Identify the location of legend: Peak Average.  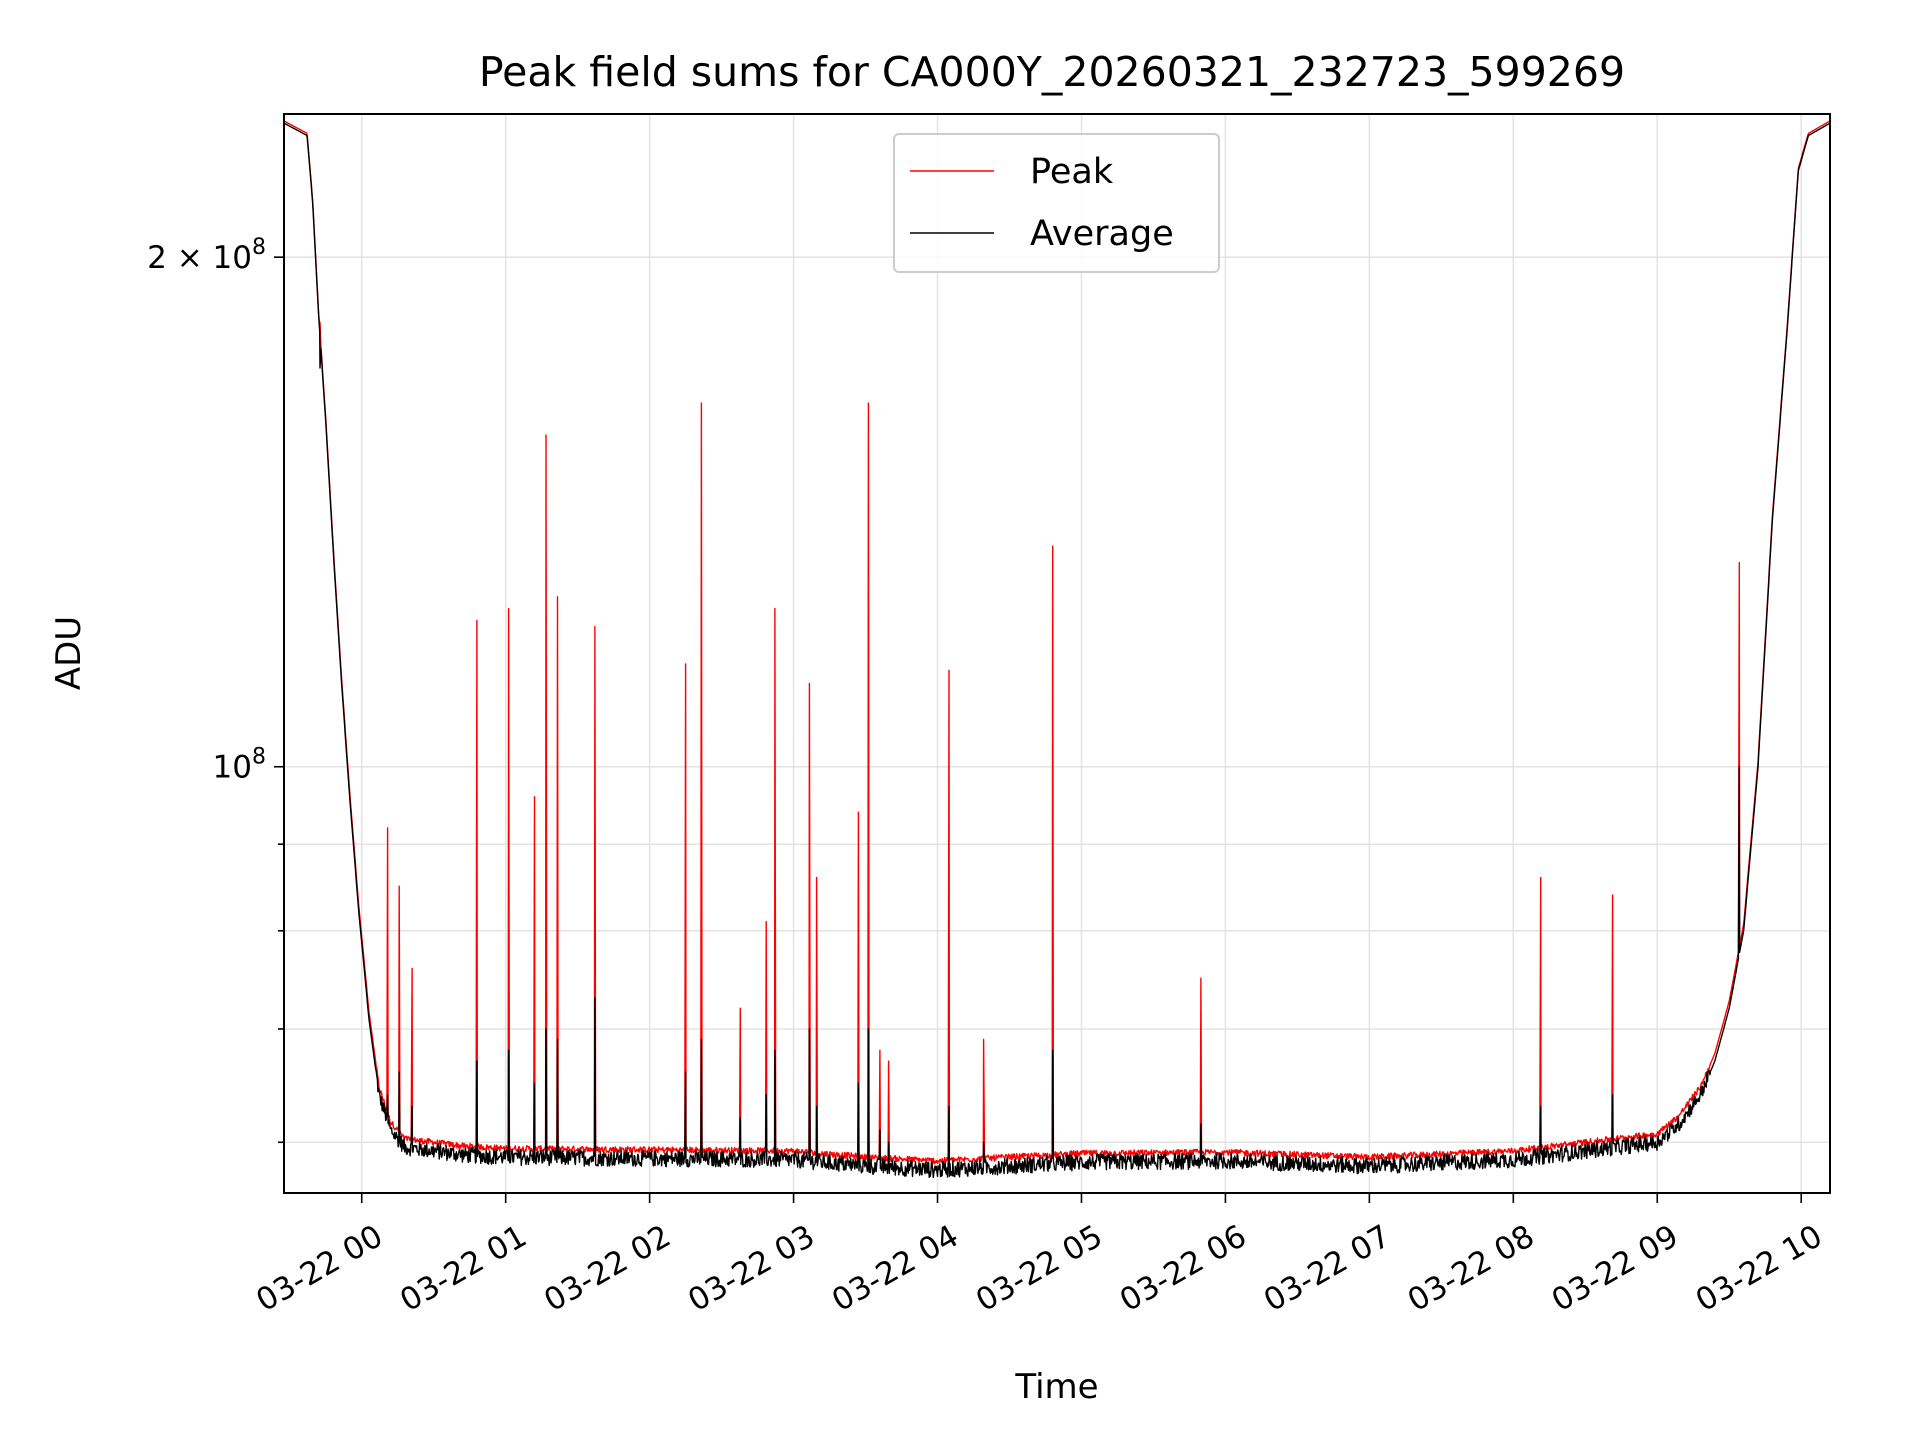
(1056, 203).